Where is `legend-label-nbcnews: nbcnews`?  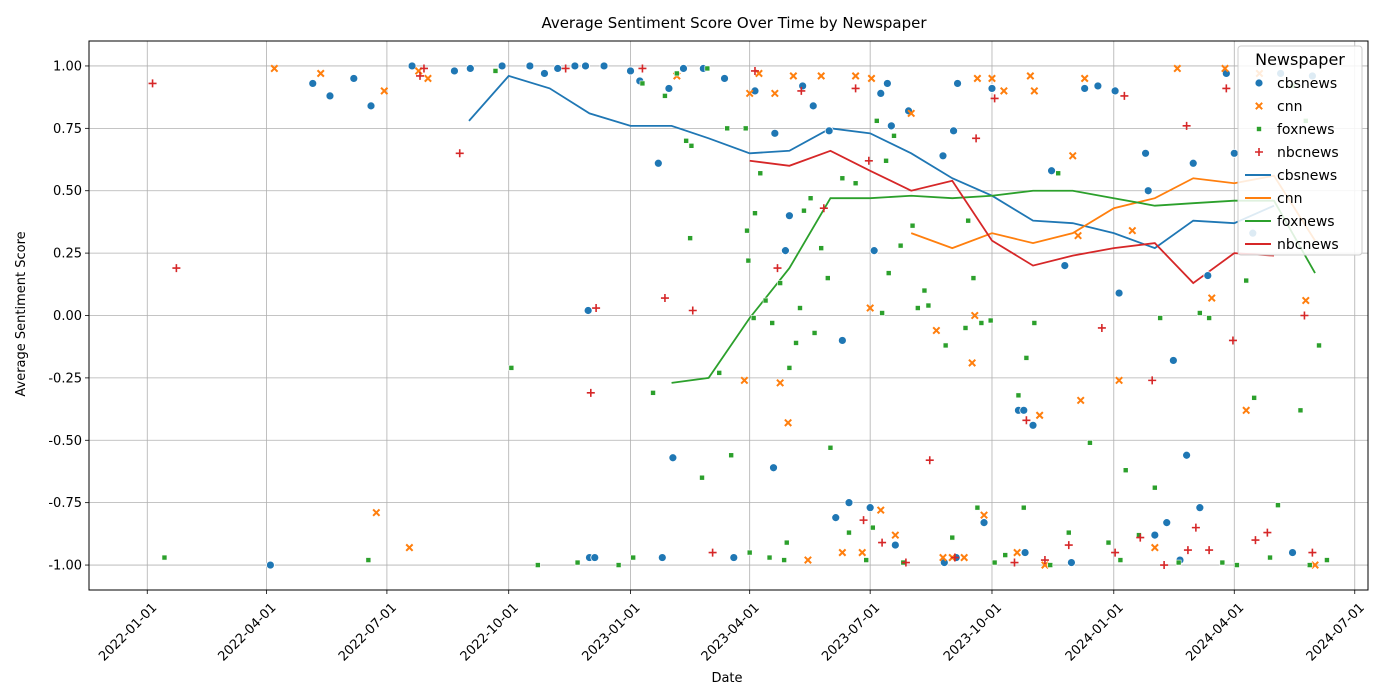
legend-label-nbcnews: nbcnews is located at coordinates (1308, 153).